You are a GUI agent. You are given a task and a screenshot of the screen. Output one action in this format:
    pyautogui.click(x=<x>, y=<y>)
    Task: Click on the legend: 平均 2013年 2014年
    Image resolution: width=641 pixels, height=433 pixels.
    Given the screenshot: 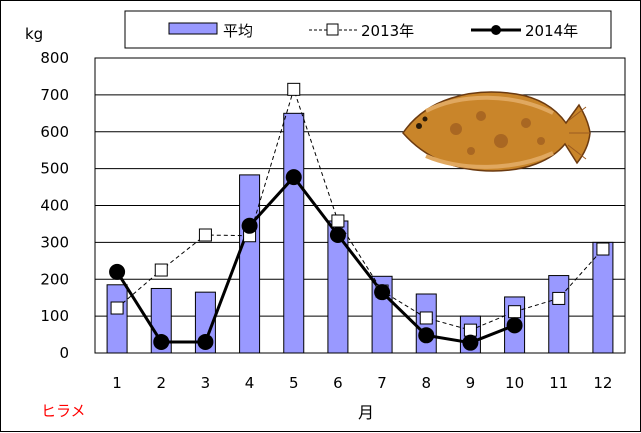 What is the action you would take?
    pyautogui.click(x=368, y=29)
    